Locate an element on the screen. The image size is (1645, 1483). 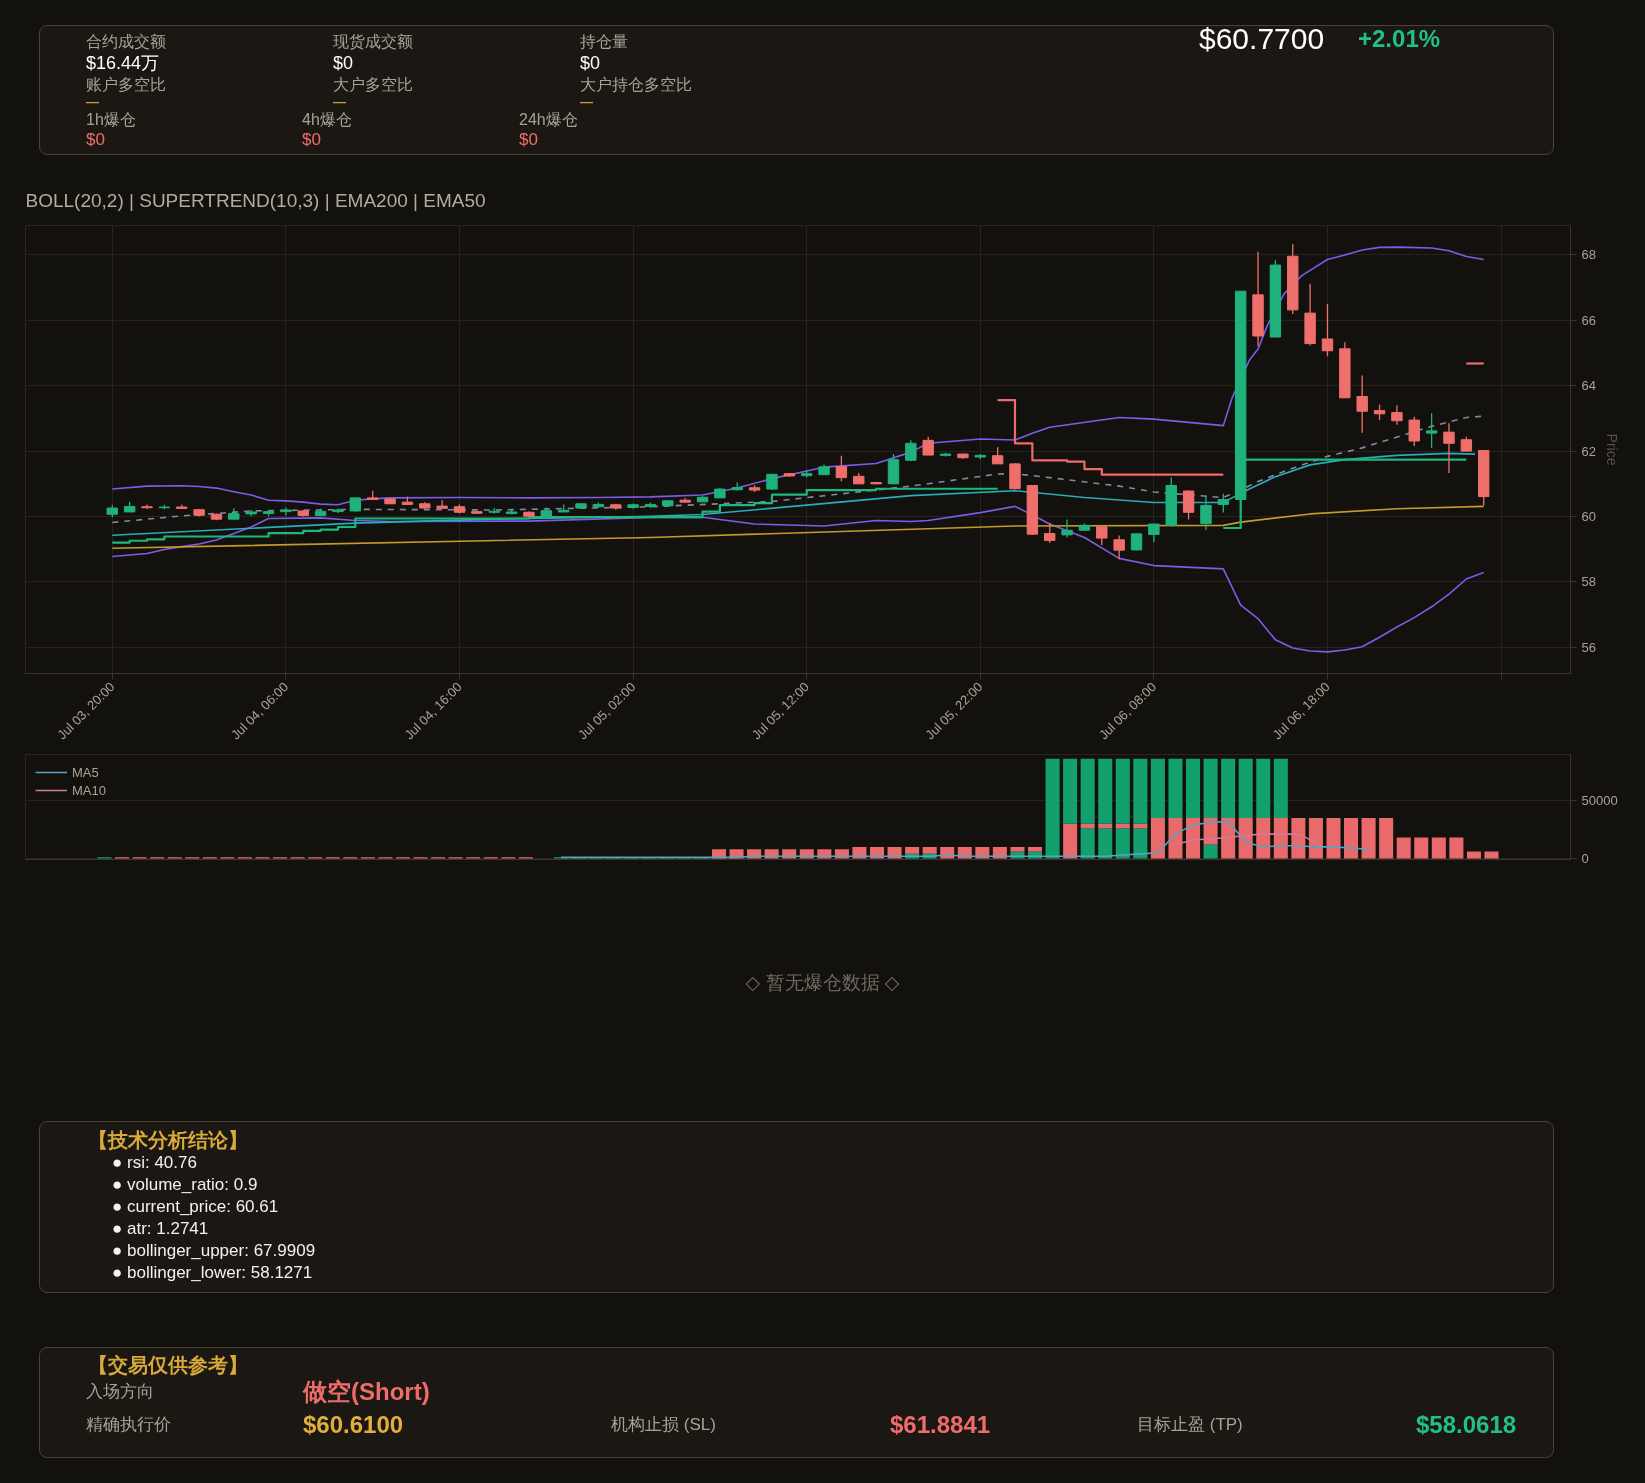
text: ◇ 暂无爆仓数据 ◇ is located at coordinates (822, 983).